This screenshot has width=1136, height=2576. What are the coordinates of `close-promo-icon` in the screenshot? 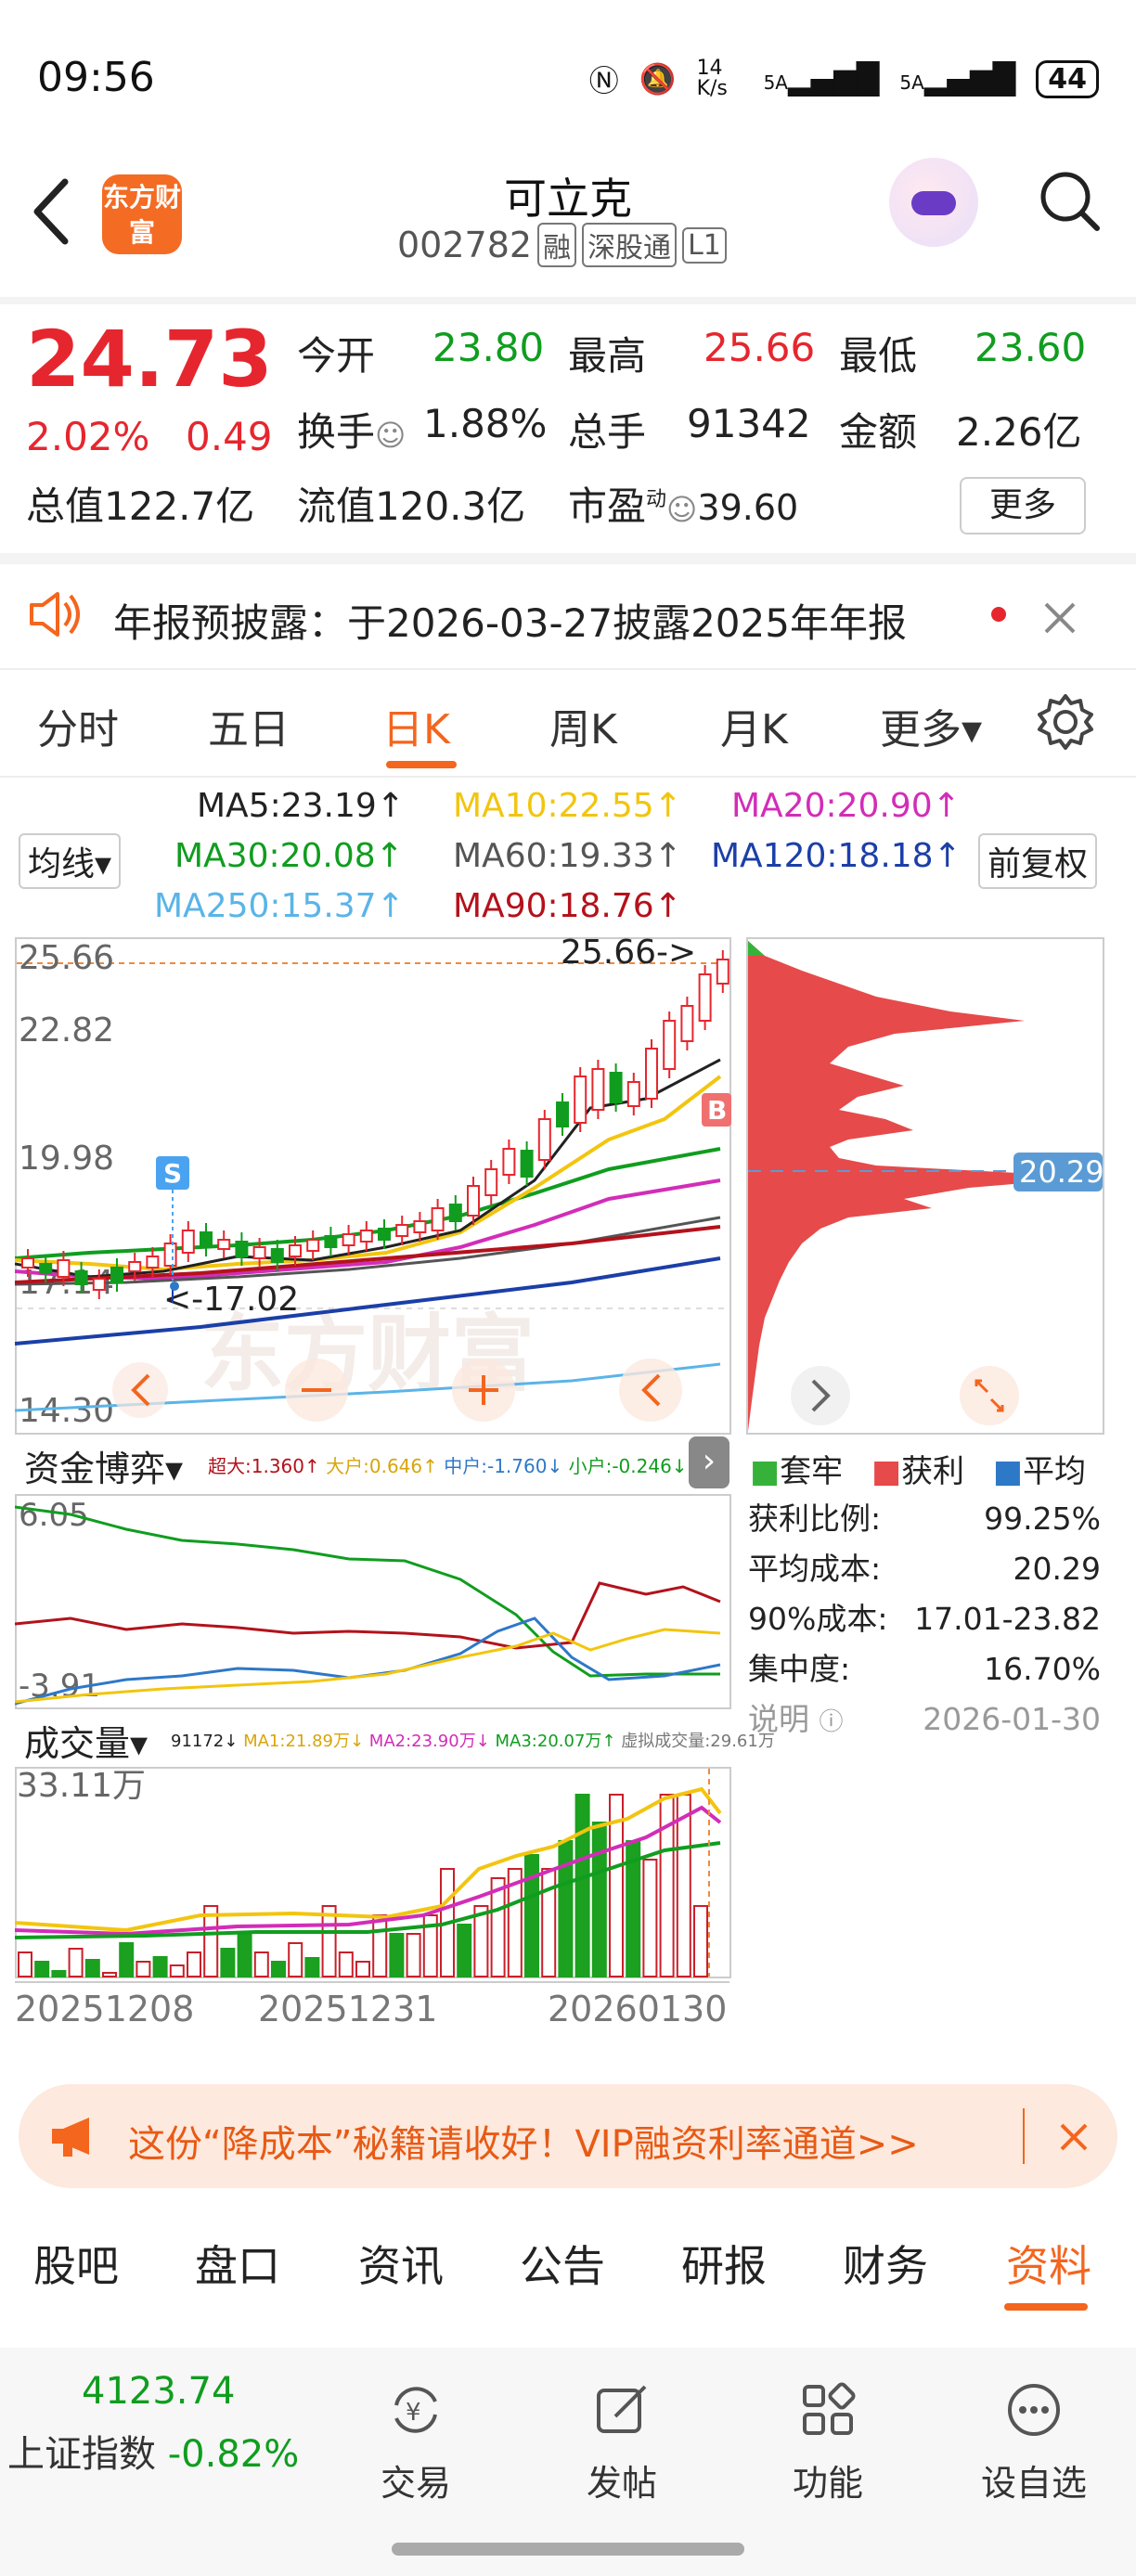 It's located at (1074, 2137).